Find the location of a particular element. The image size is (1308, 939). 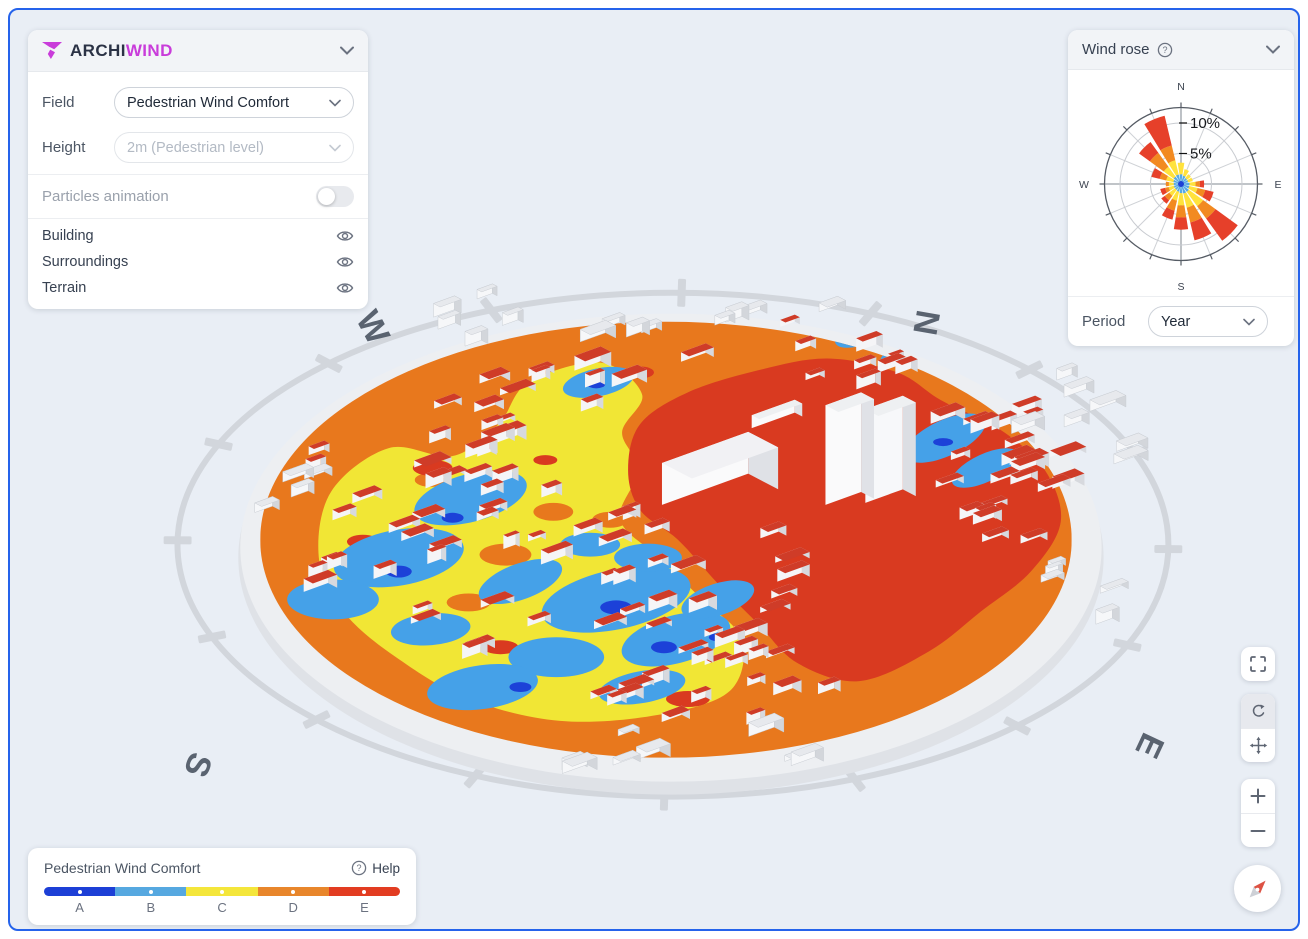

pan-mode-button is located at coordinates (1258, 745).